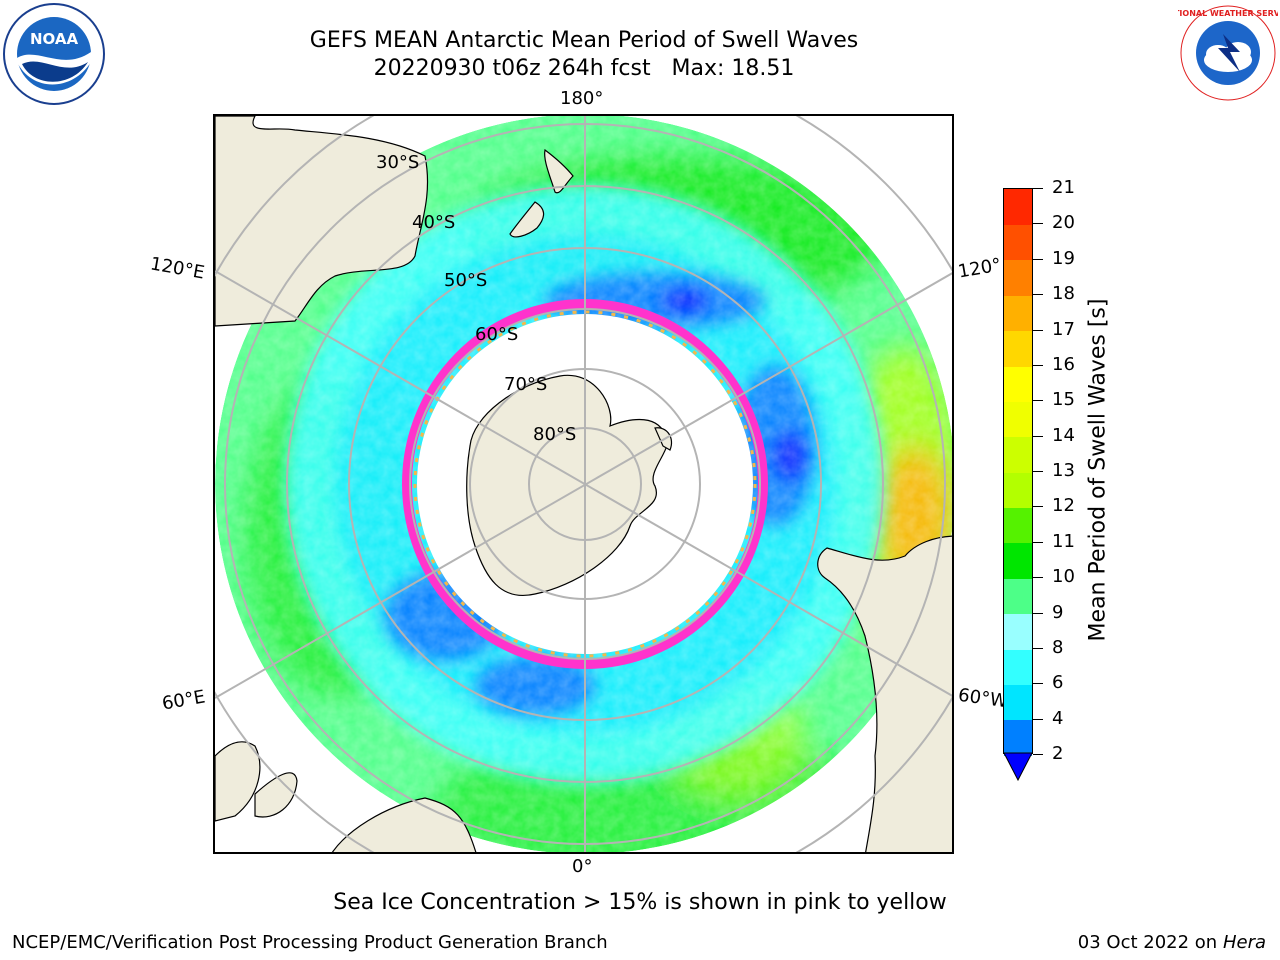 This screenshot has height=960, width=1280. I want to click on colorbar-tick-label: 11, so click(1063, 541).